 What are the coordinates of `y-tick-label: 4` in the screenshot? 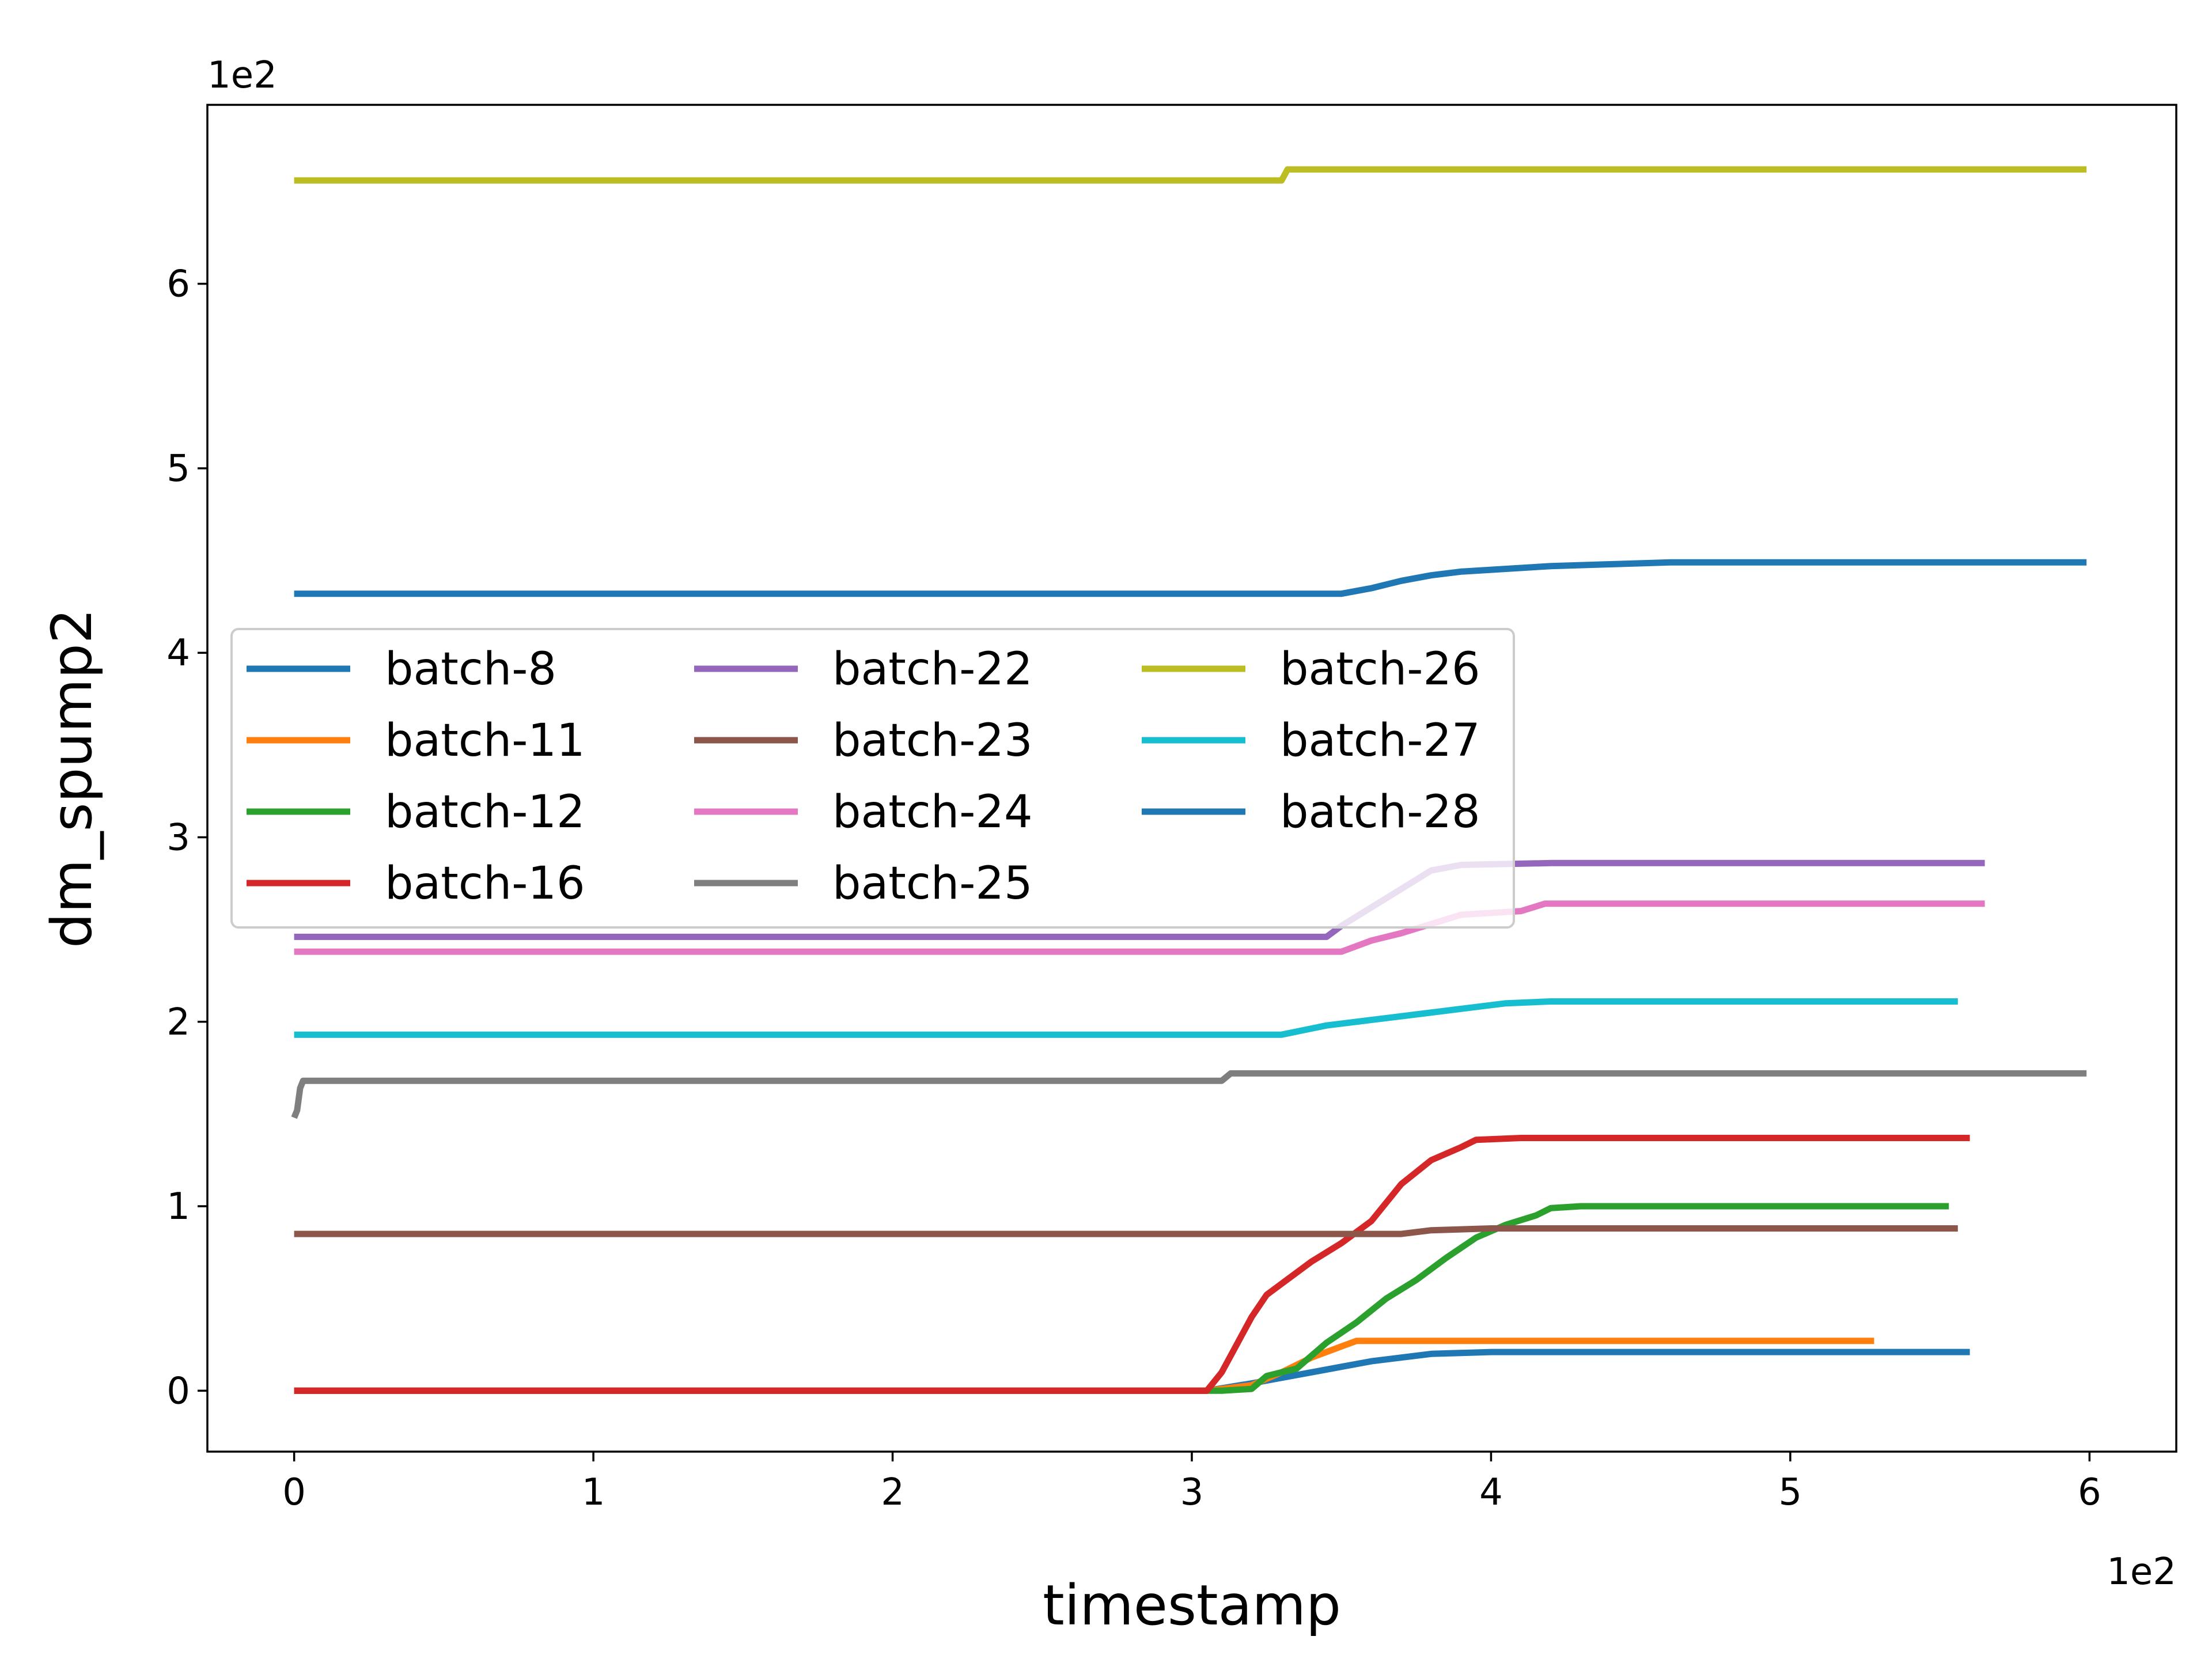 It's located at (178, 653).